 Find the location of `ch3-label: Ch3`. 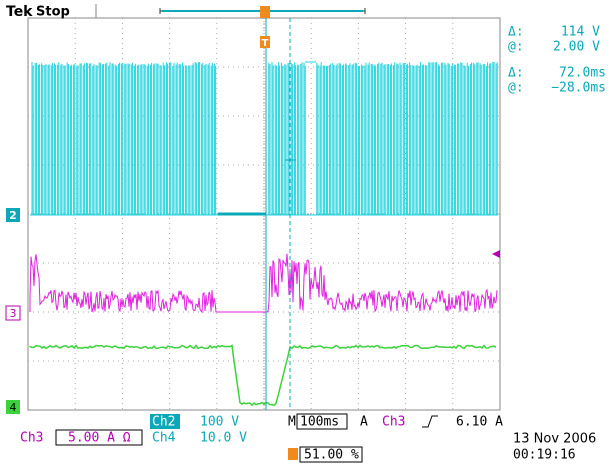

ch3-label: Ch3 is located at coordinates (31, 438).